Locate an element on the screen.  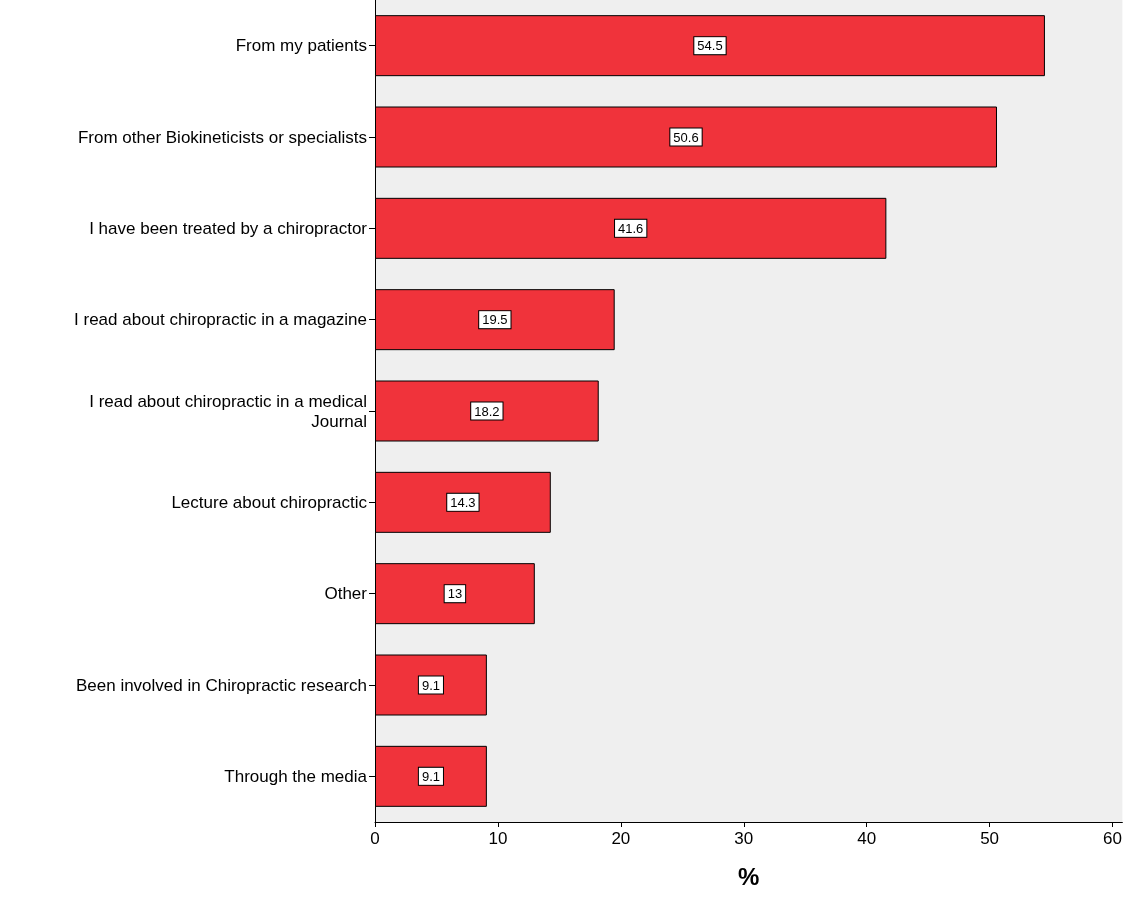
y-tick-label: Lecture about chiropractic is located at coordinates (269, 502).